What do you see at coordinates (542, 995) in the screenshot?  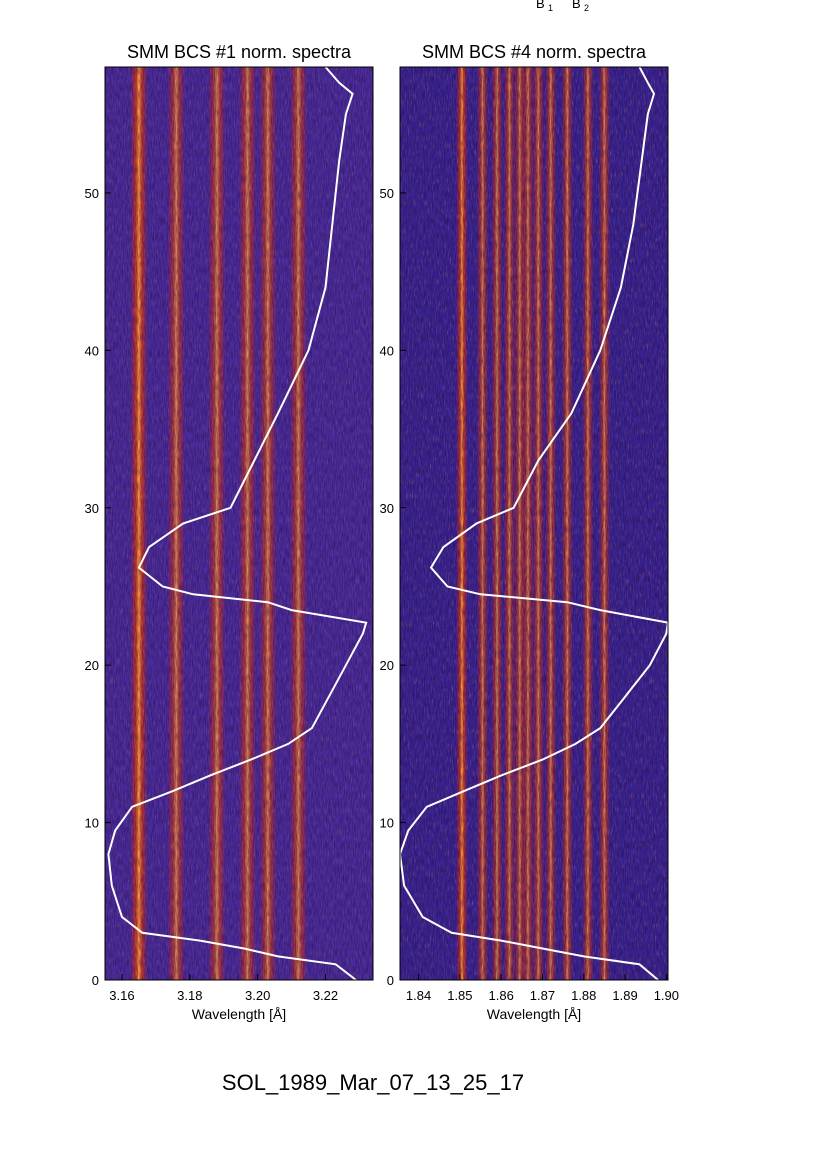 I see `x-tick-label: 1.87` at bounding box center [542, 995].